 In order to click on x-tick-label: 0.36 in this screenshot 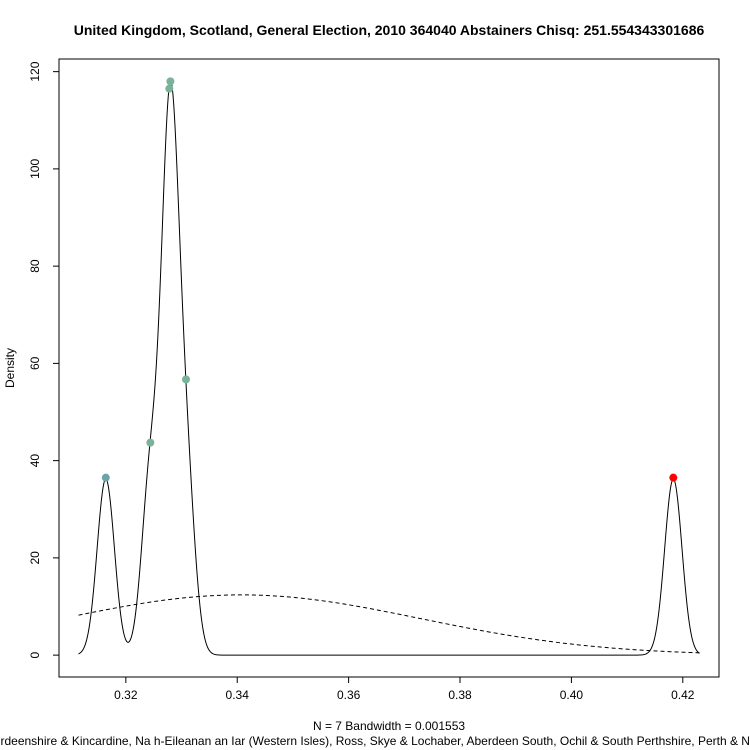, I will do `click(349, 695)`.